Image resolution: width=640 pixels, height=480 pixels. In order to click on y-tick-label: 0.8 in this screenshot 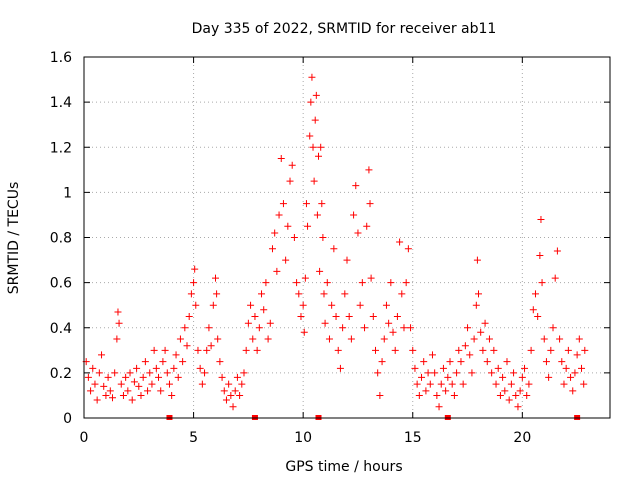, I will do `click(61, 239)`.